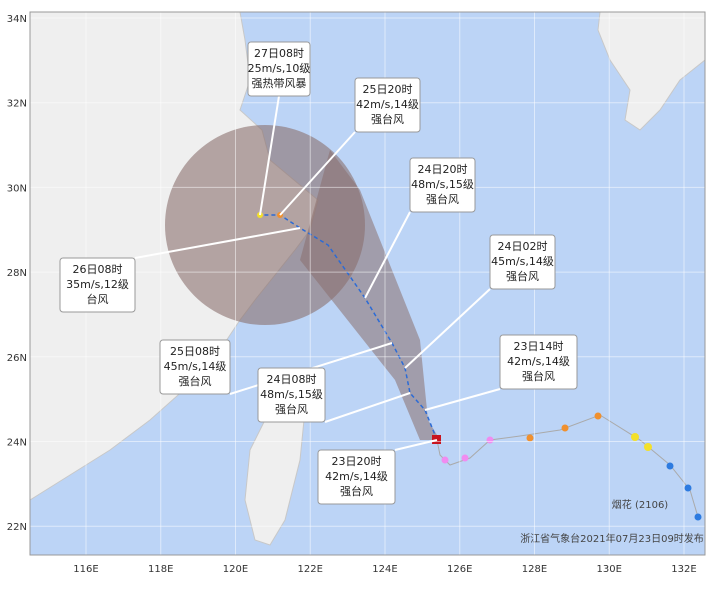 This screenshot has width=720, height=596. What do you see at coordinates (567, 466) in the screenshot?
I see `past-track` at bounding box center [567, 466].